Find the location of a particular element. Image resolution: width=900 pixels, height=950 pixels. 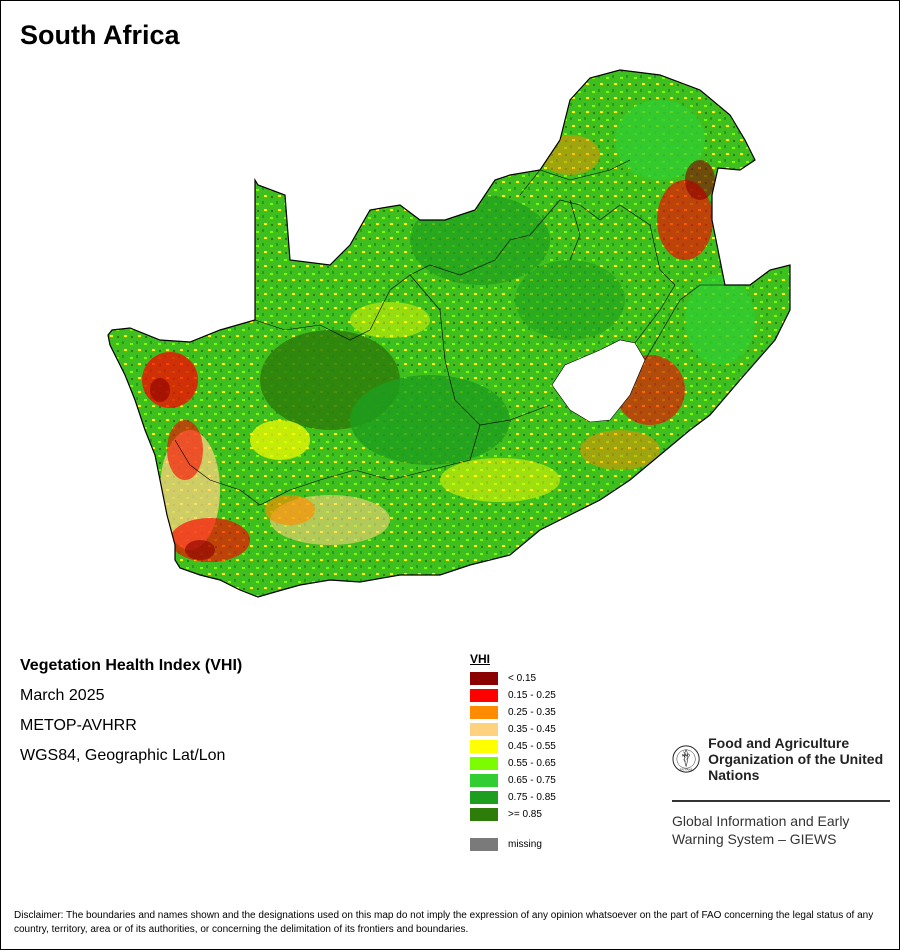

legend-item: 0.45 - 0.55 is located at coordinates (513, 746).